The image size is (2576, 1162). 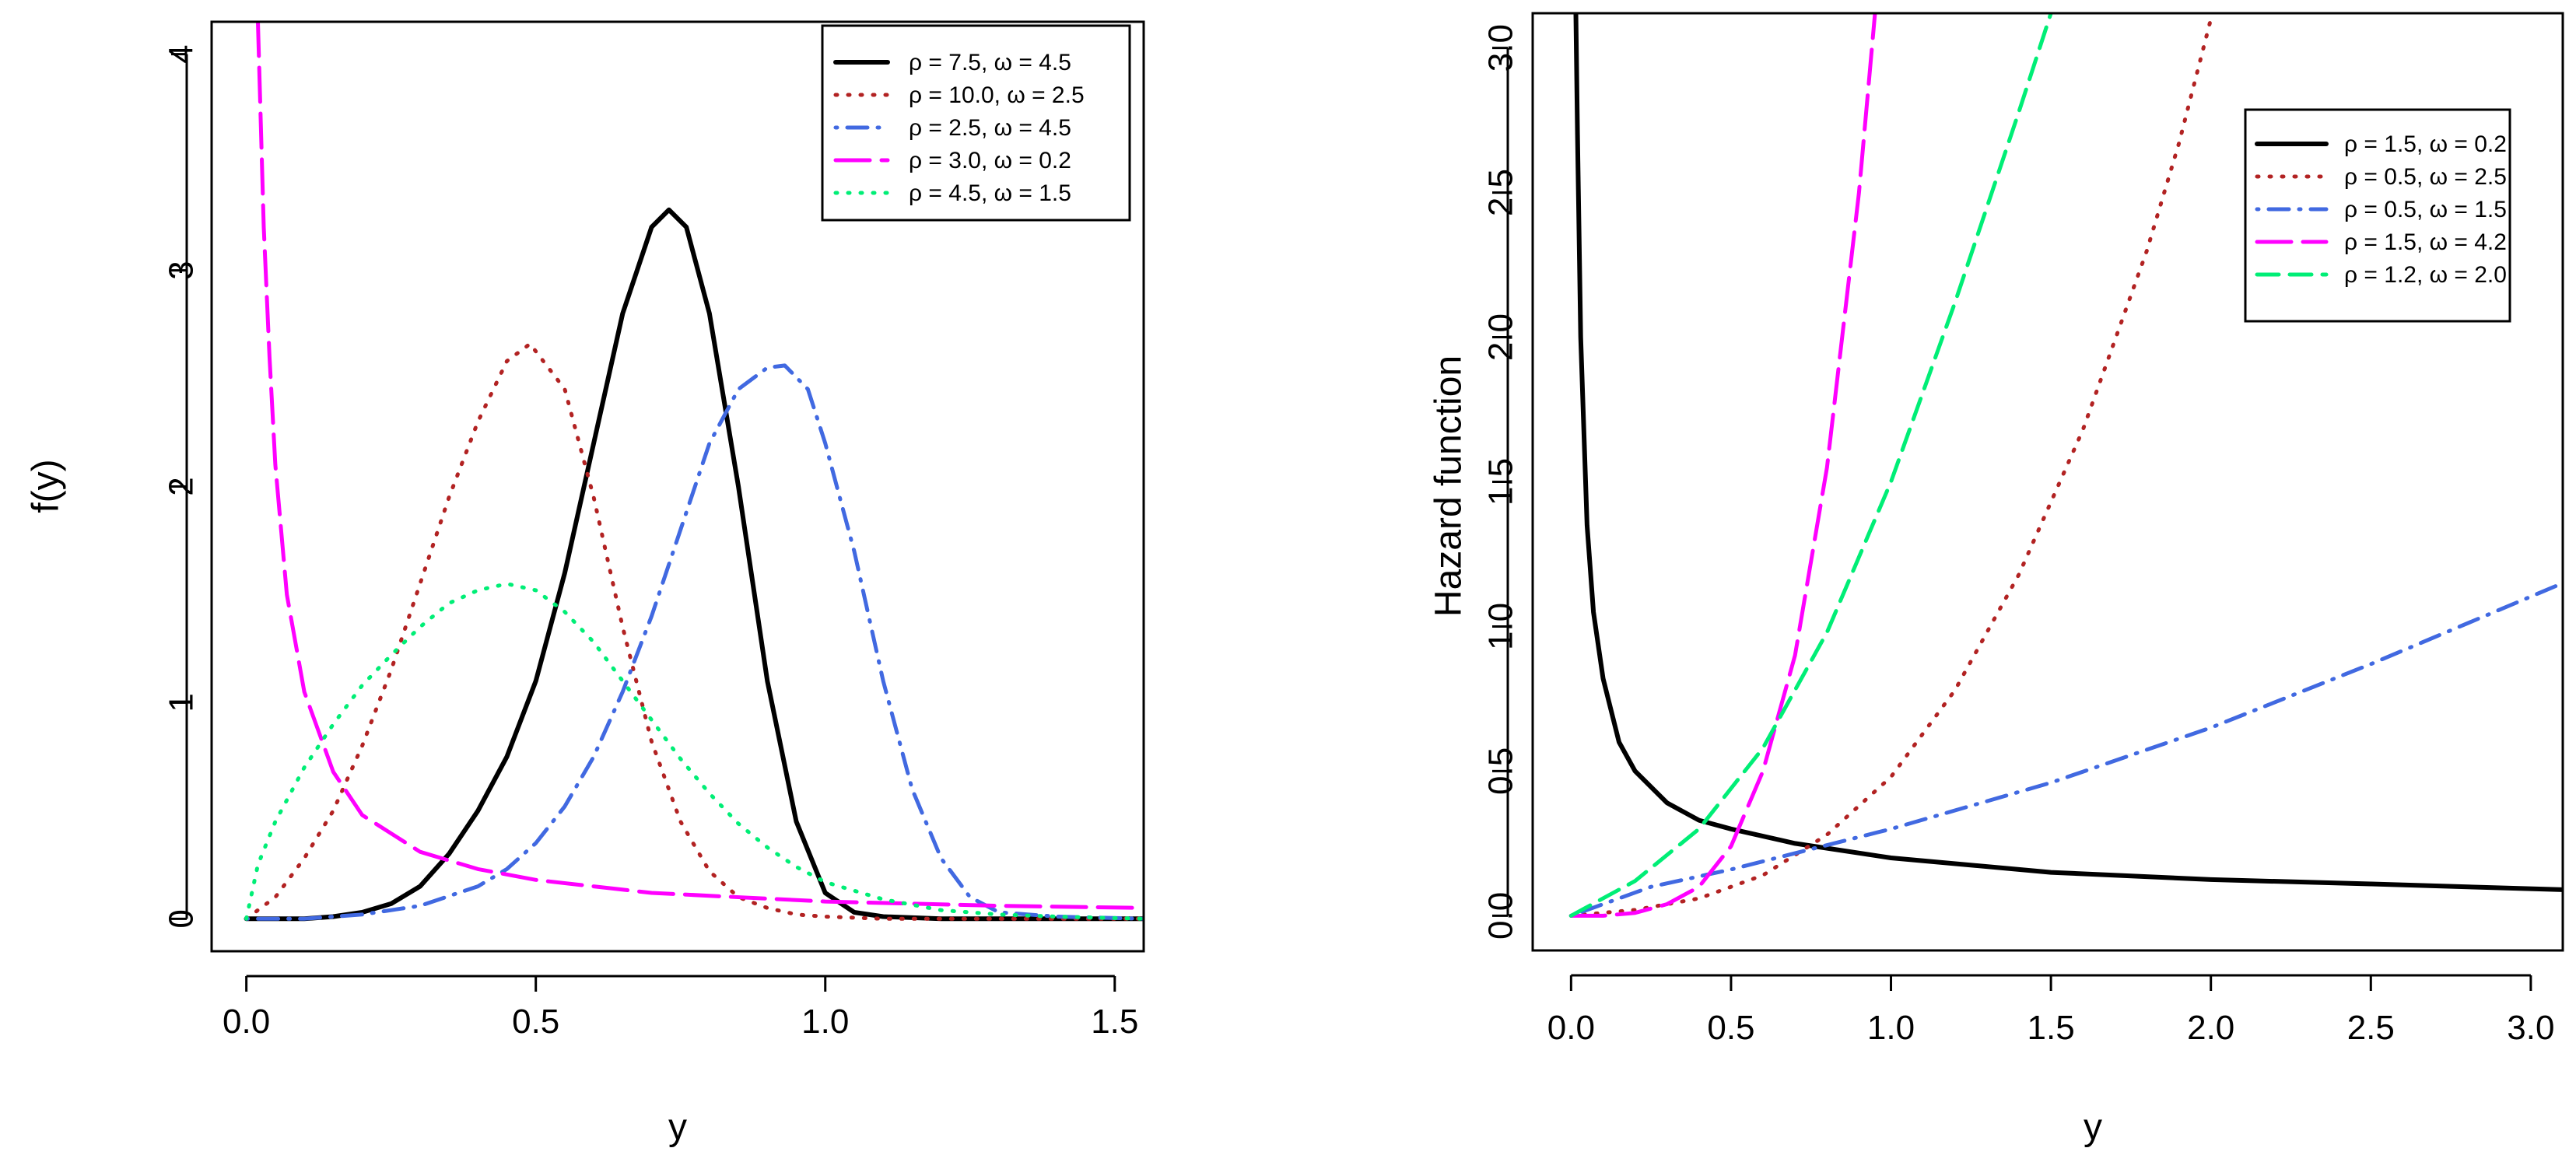 What do you see at coordinates (990, 160) in the screenshot?
I see `legend-label-4: ρ = 3.0, ω = 0.2` at bounding box center [990, 160].